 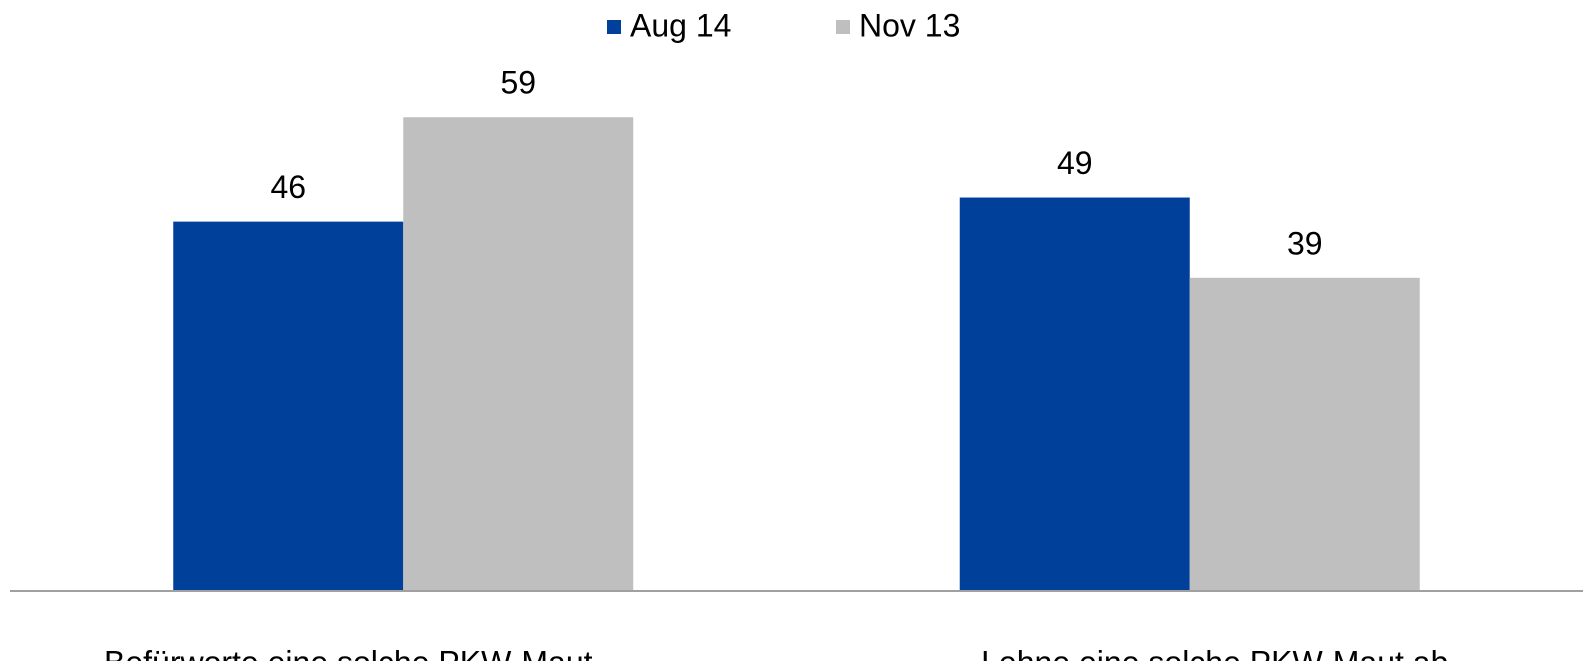 I want to click on x-tick-label: Befürworte eine solche PKW-Maut, so click(x=348, y=652).